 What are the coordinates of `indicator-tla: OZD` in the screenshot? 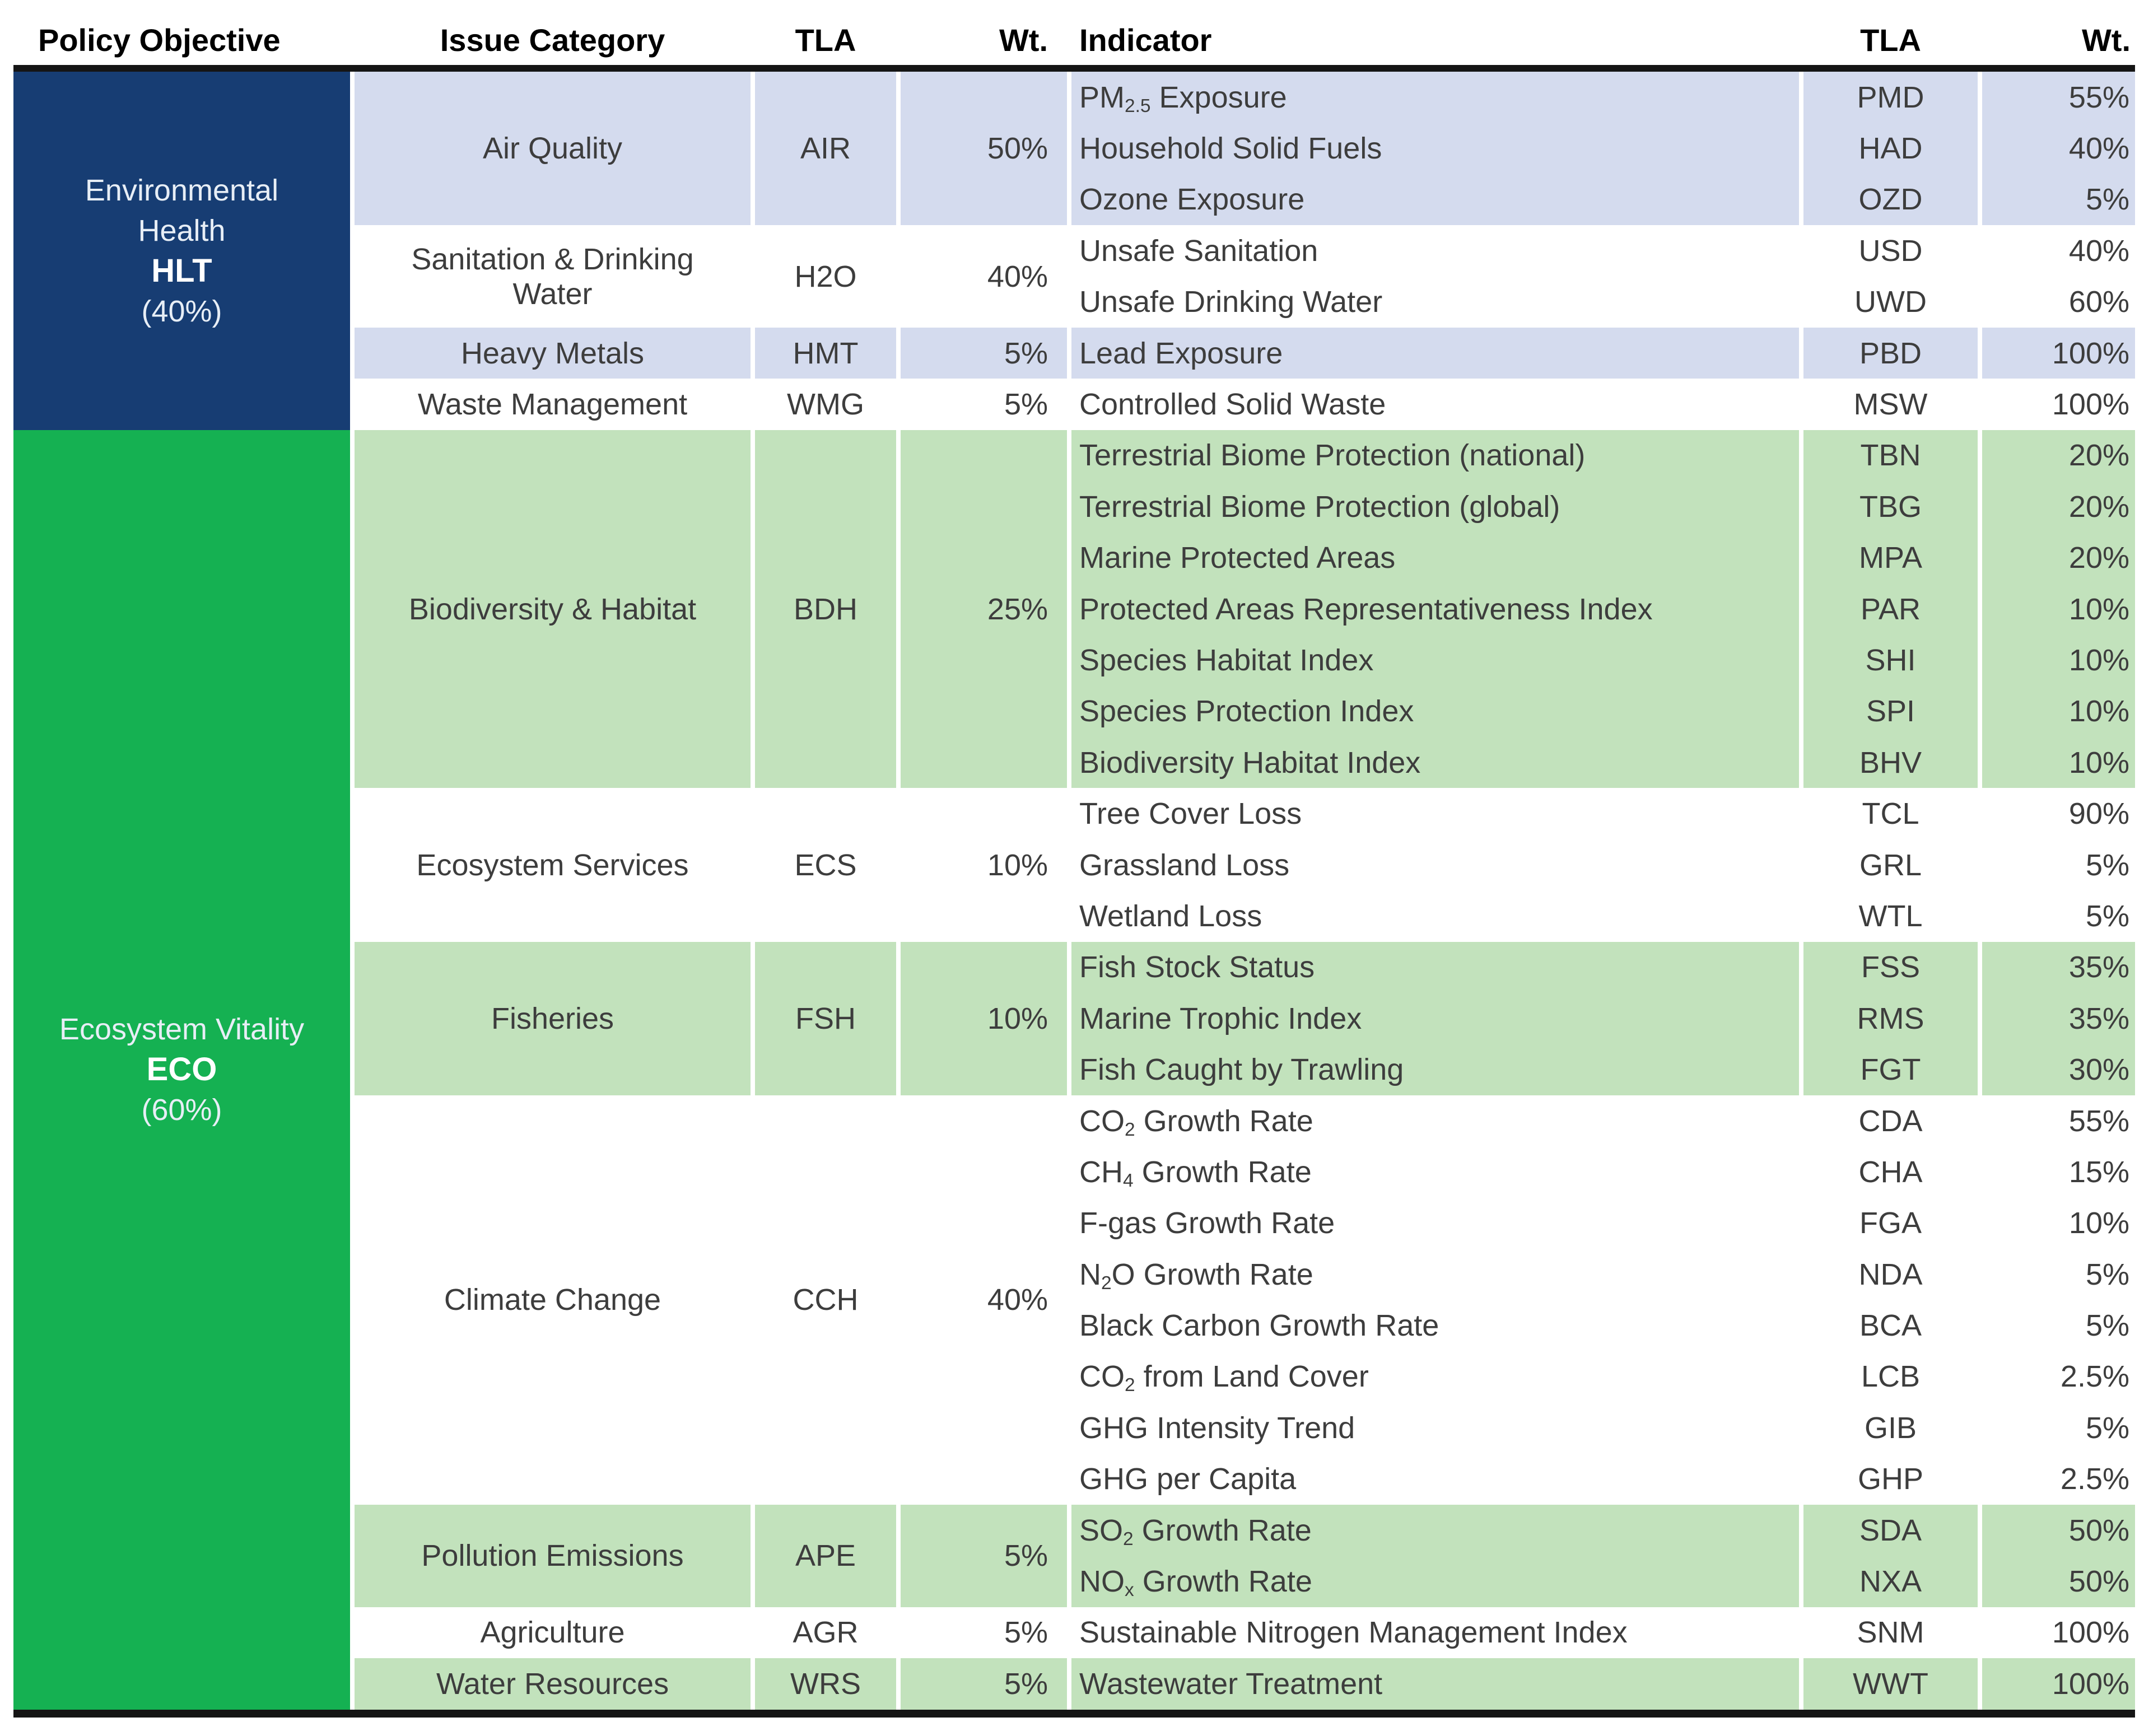 It's located at (1890, 200).